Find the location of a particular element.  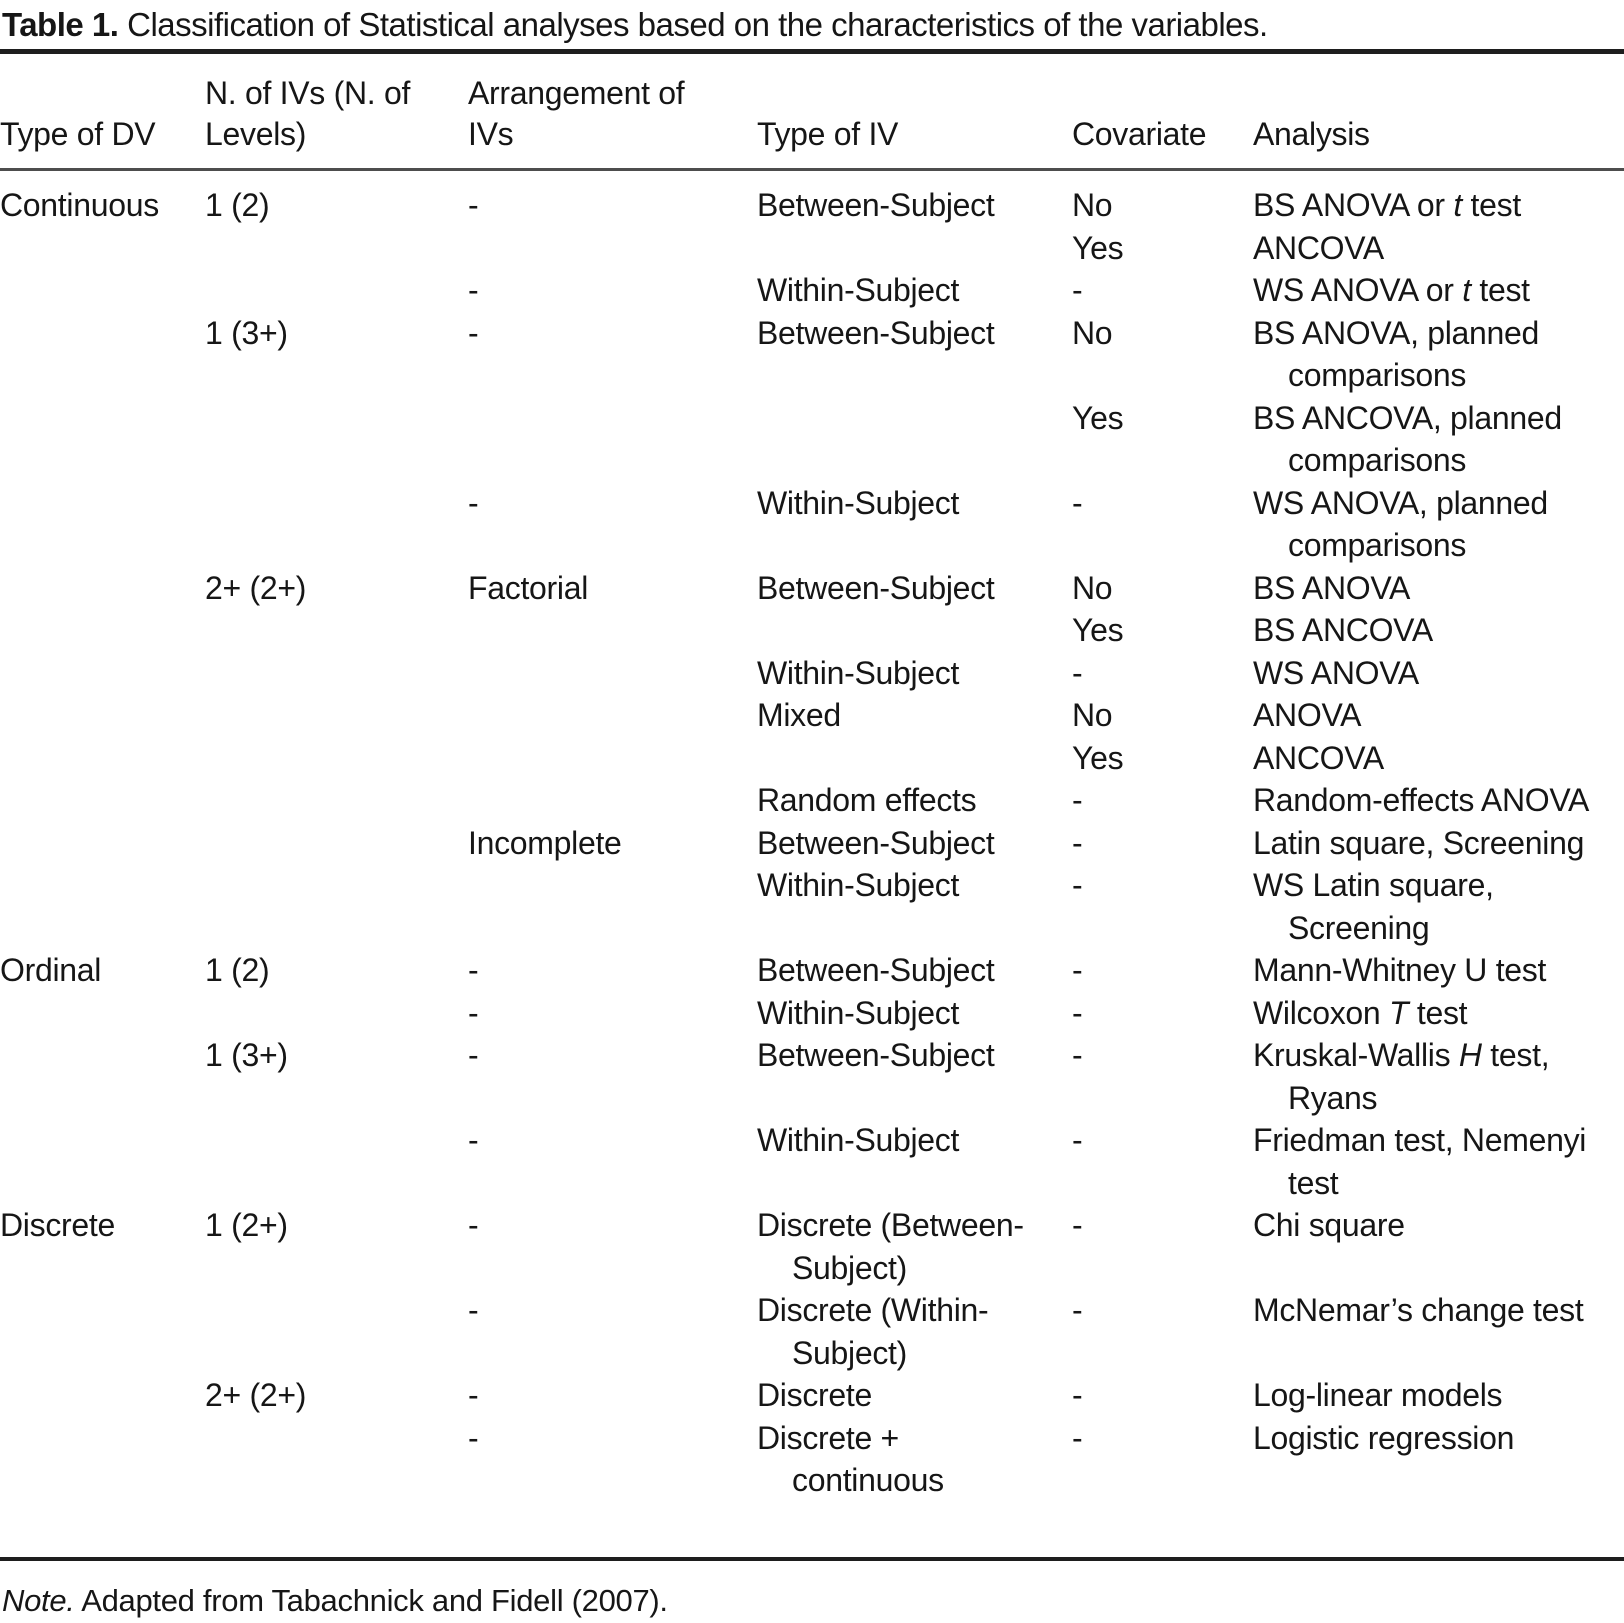

cell-type-of-iv: Discrete + continuous is located at coordinates (850, 1459).